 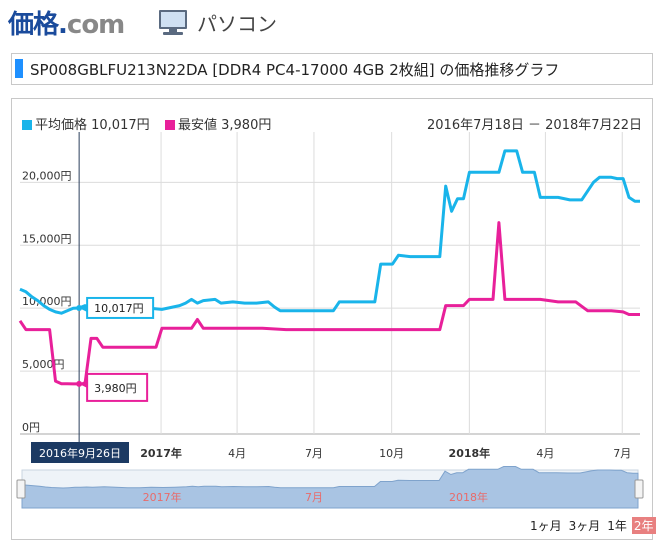 What do you see at coordinates (535, 125) in the screenshot?
I see `date-range: 2016年7月18日 － 2018年7月22日` at bounding box center [535, 125].